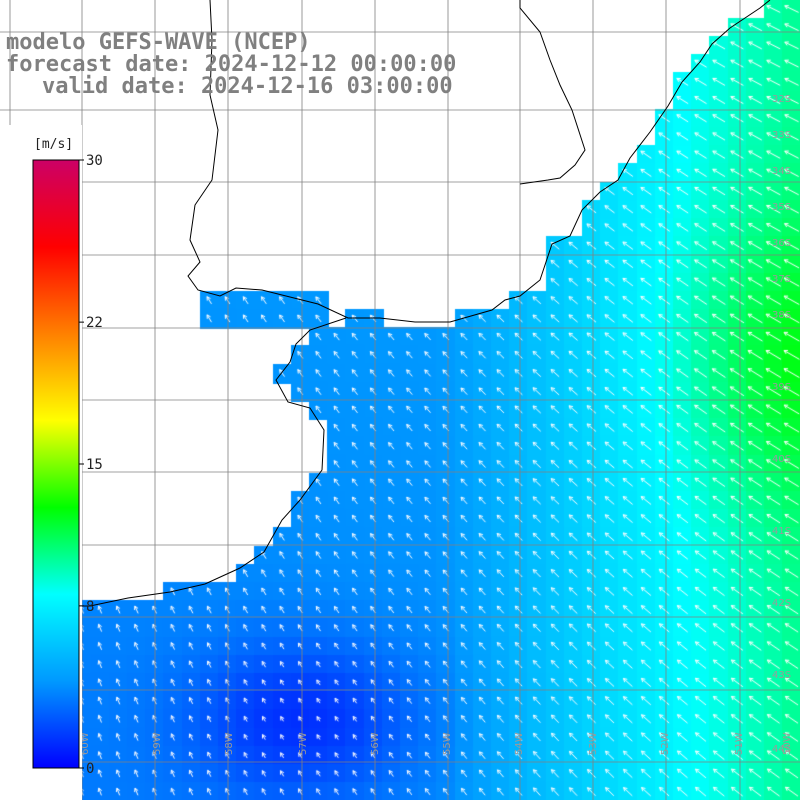  I want to click on model-title: modelo GEFS-WAVE (NCEP), so click(158, 42).